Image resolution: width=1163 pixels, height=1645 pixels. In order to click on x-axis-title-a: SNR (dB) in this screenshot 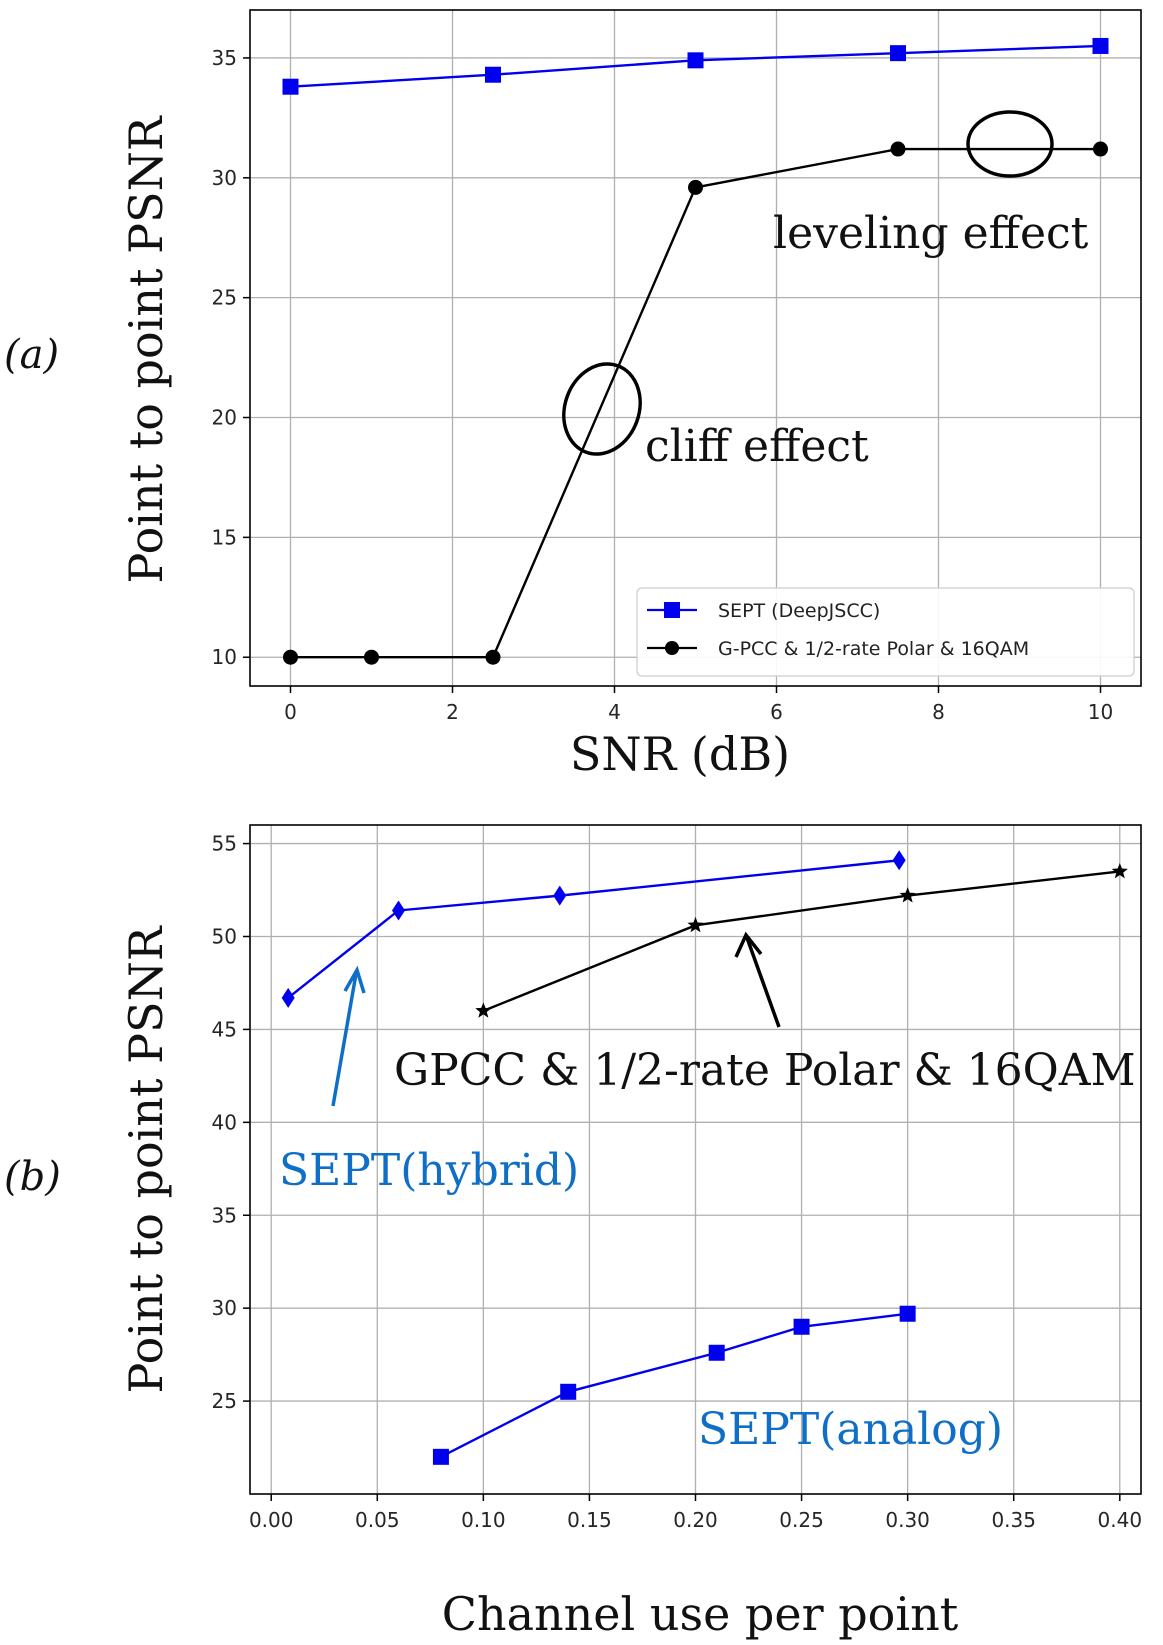, I will do `click(680, 754)`.